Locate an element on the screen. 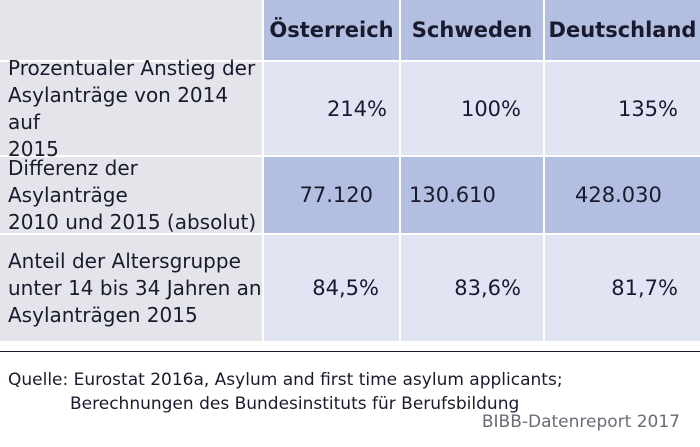 This screenshot has height=447, width=700. row-label-line: Differenz der Asylanträge is located at coordinates (73, 181).